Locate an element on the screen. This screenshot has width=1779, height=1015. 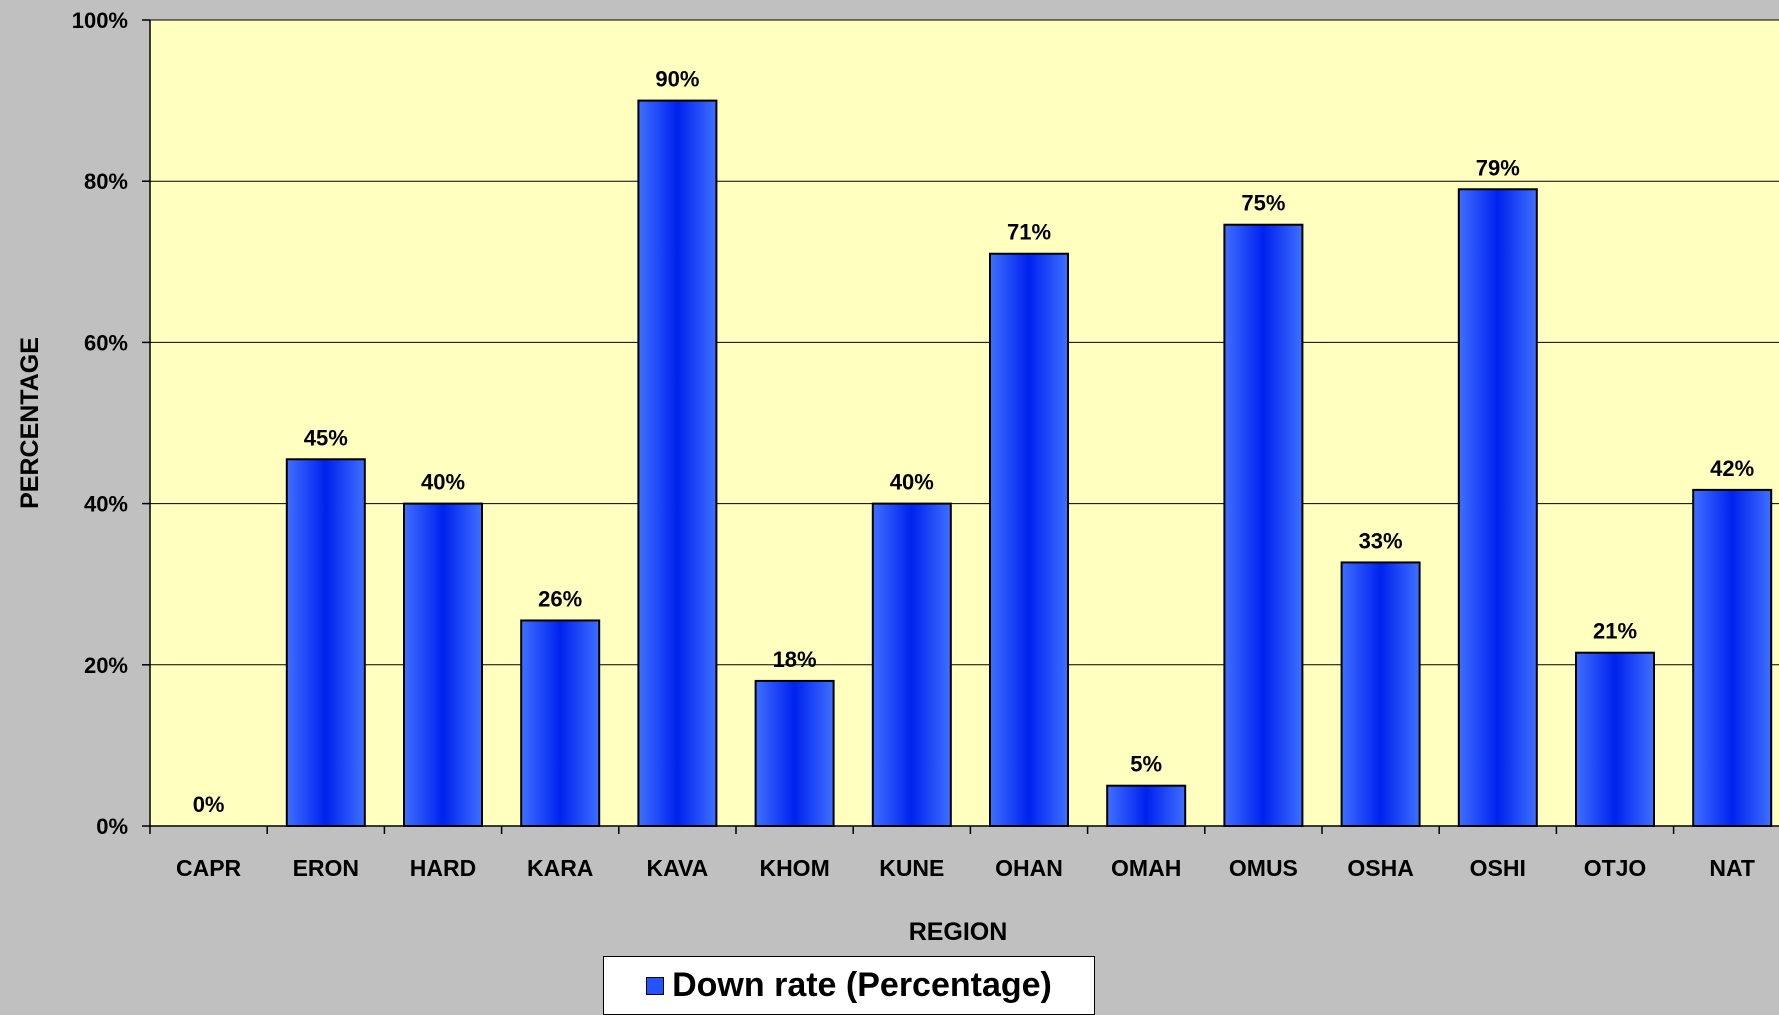
x-axis-title: REGION is located at coordinates (958, 932).